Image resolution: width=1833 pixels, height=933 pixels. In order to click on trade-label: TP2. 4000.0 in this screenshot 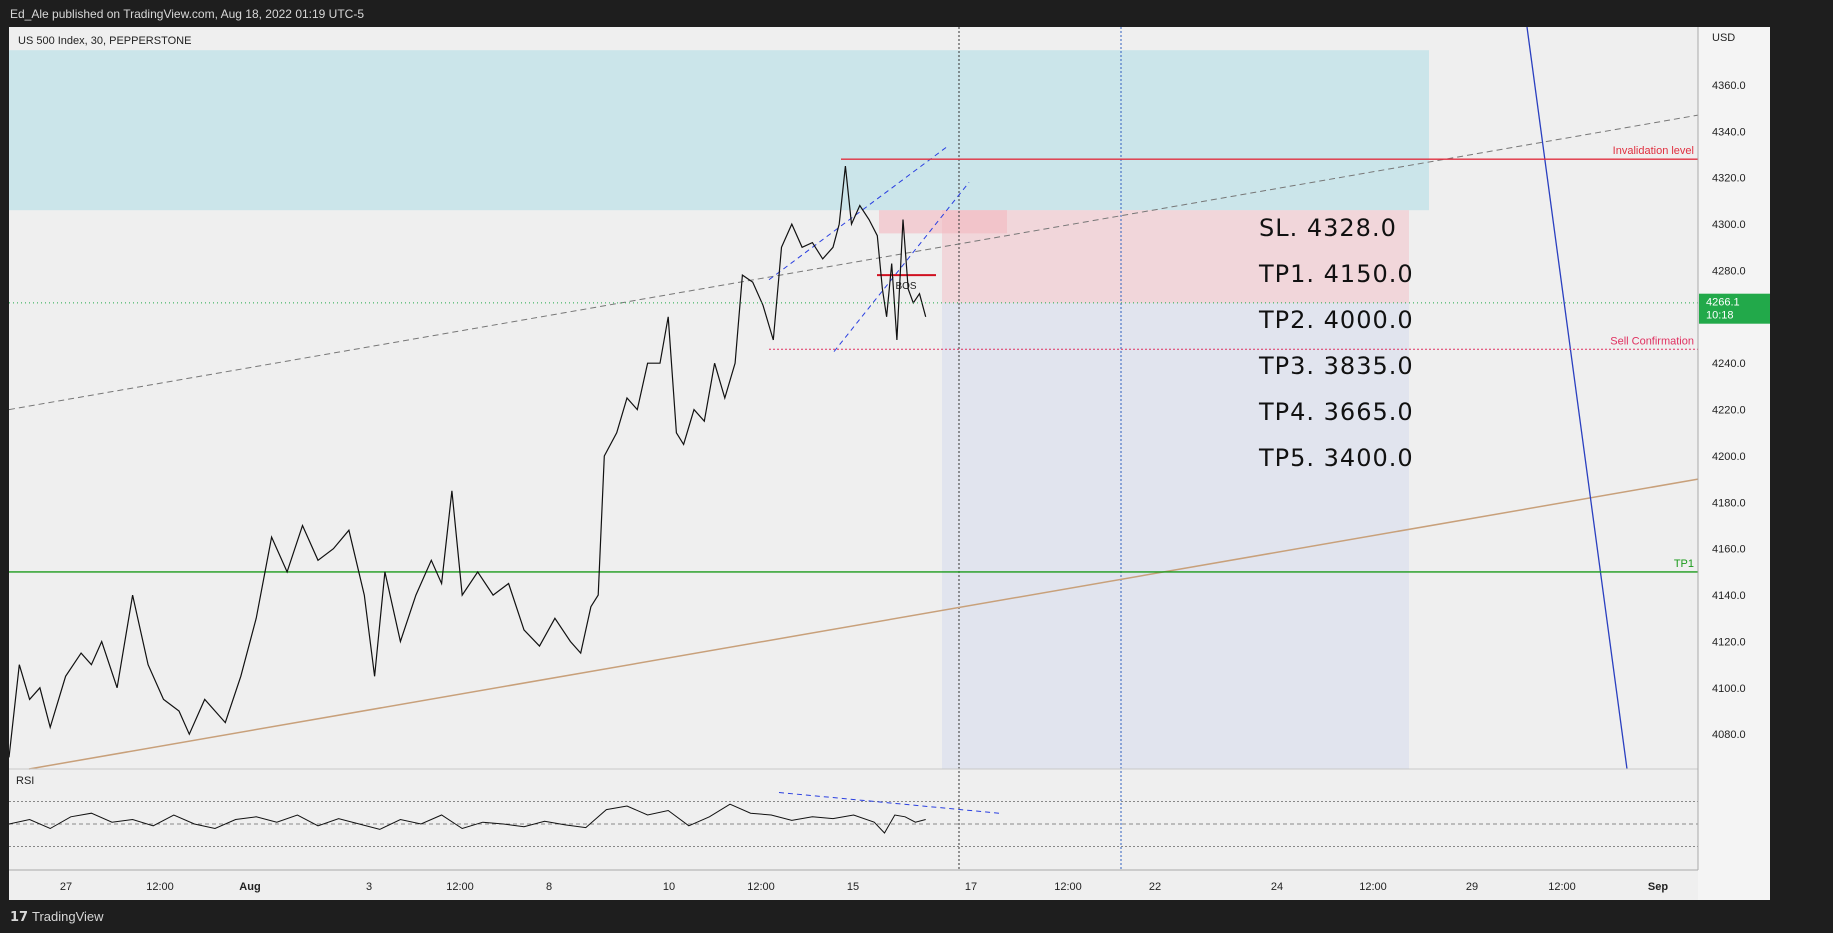, I will do `click(1336, 320)`.